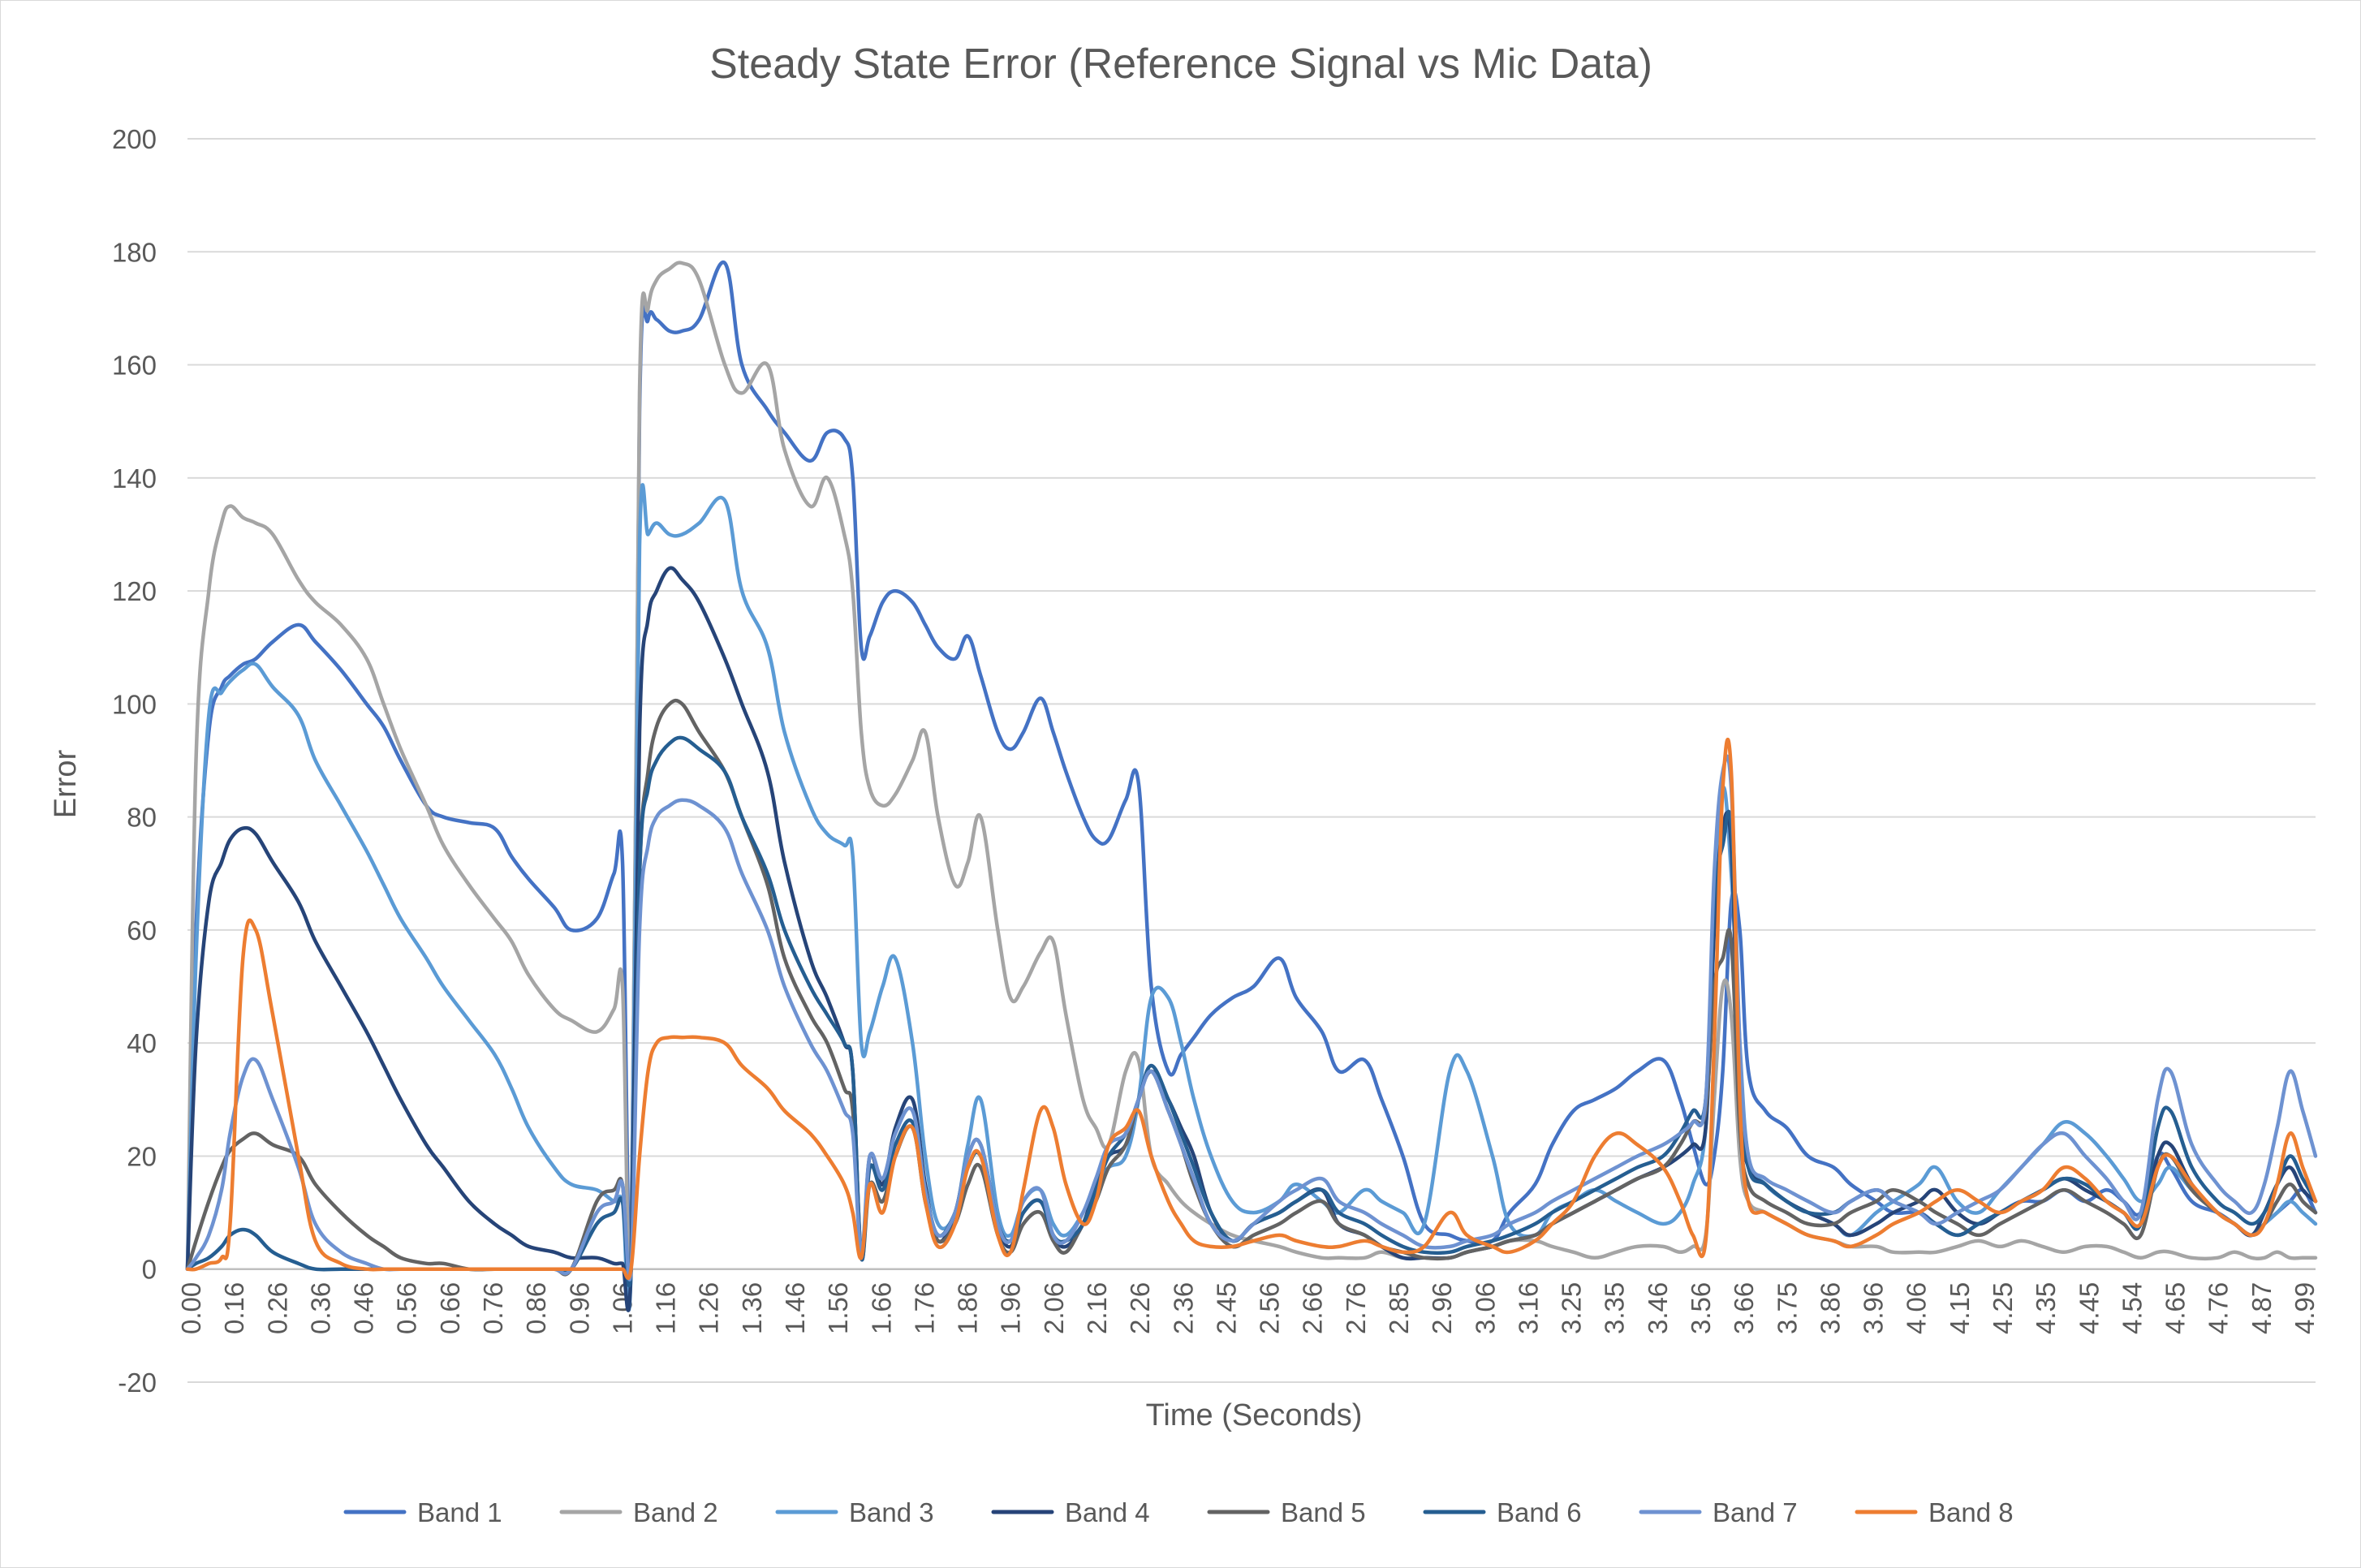 This screenshot has width=2361, height=1568. What do you see at coordinates (142, 1043) in the screenshot?
I see `y-tick-label: 40` at bounding box center [142, 1043].